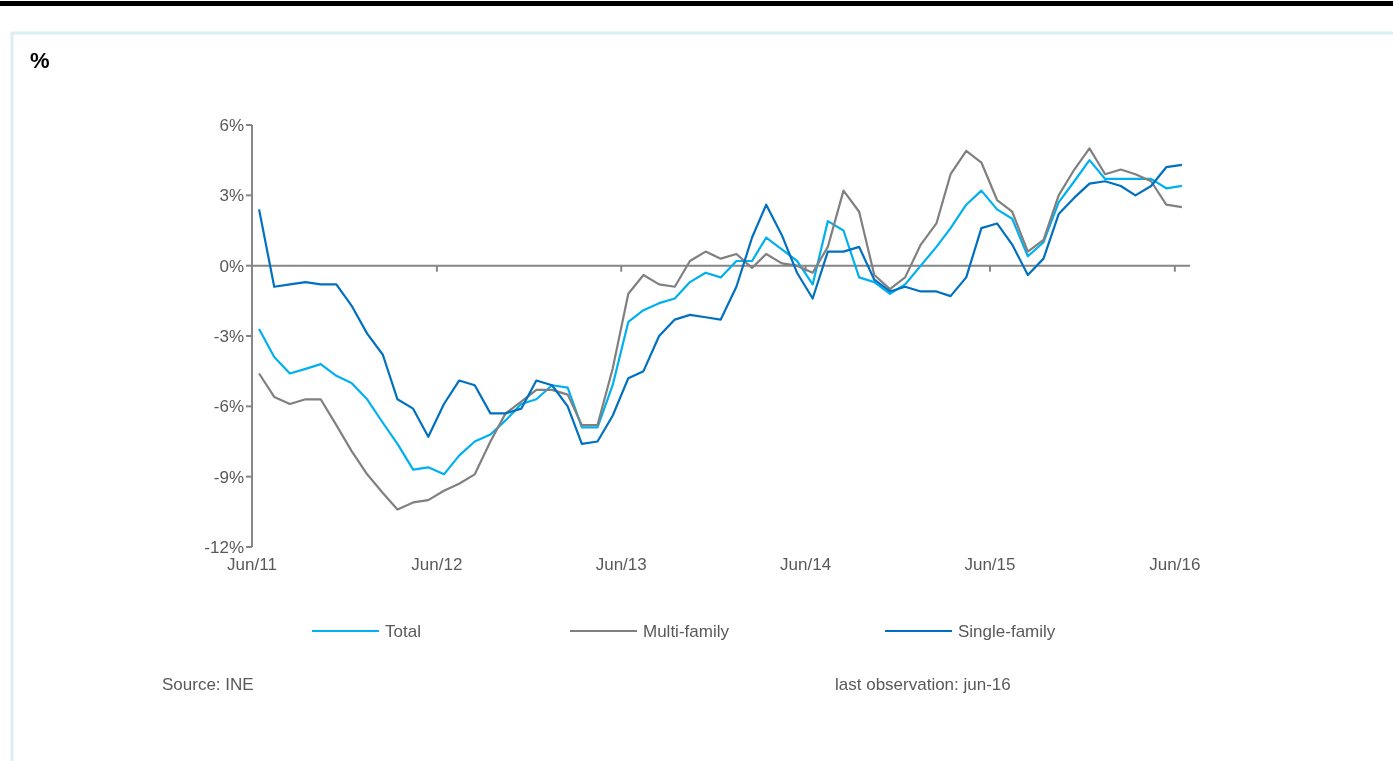  What do you see at coordinates (228, 336) in the screenshot?
I see `y-tick-label: -3%` at bounding box center [228, 336].